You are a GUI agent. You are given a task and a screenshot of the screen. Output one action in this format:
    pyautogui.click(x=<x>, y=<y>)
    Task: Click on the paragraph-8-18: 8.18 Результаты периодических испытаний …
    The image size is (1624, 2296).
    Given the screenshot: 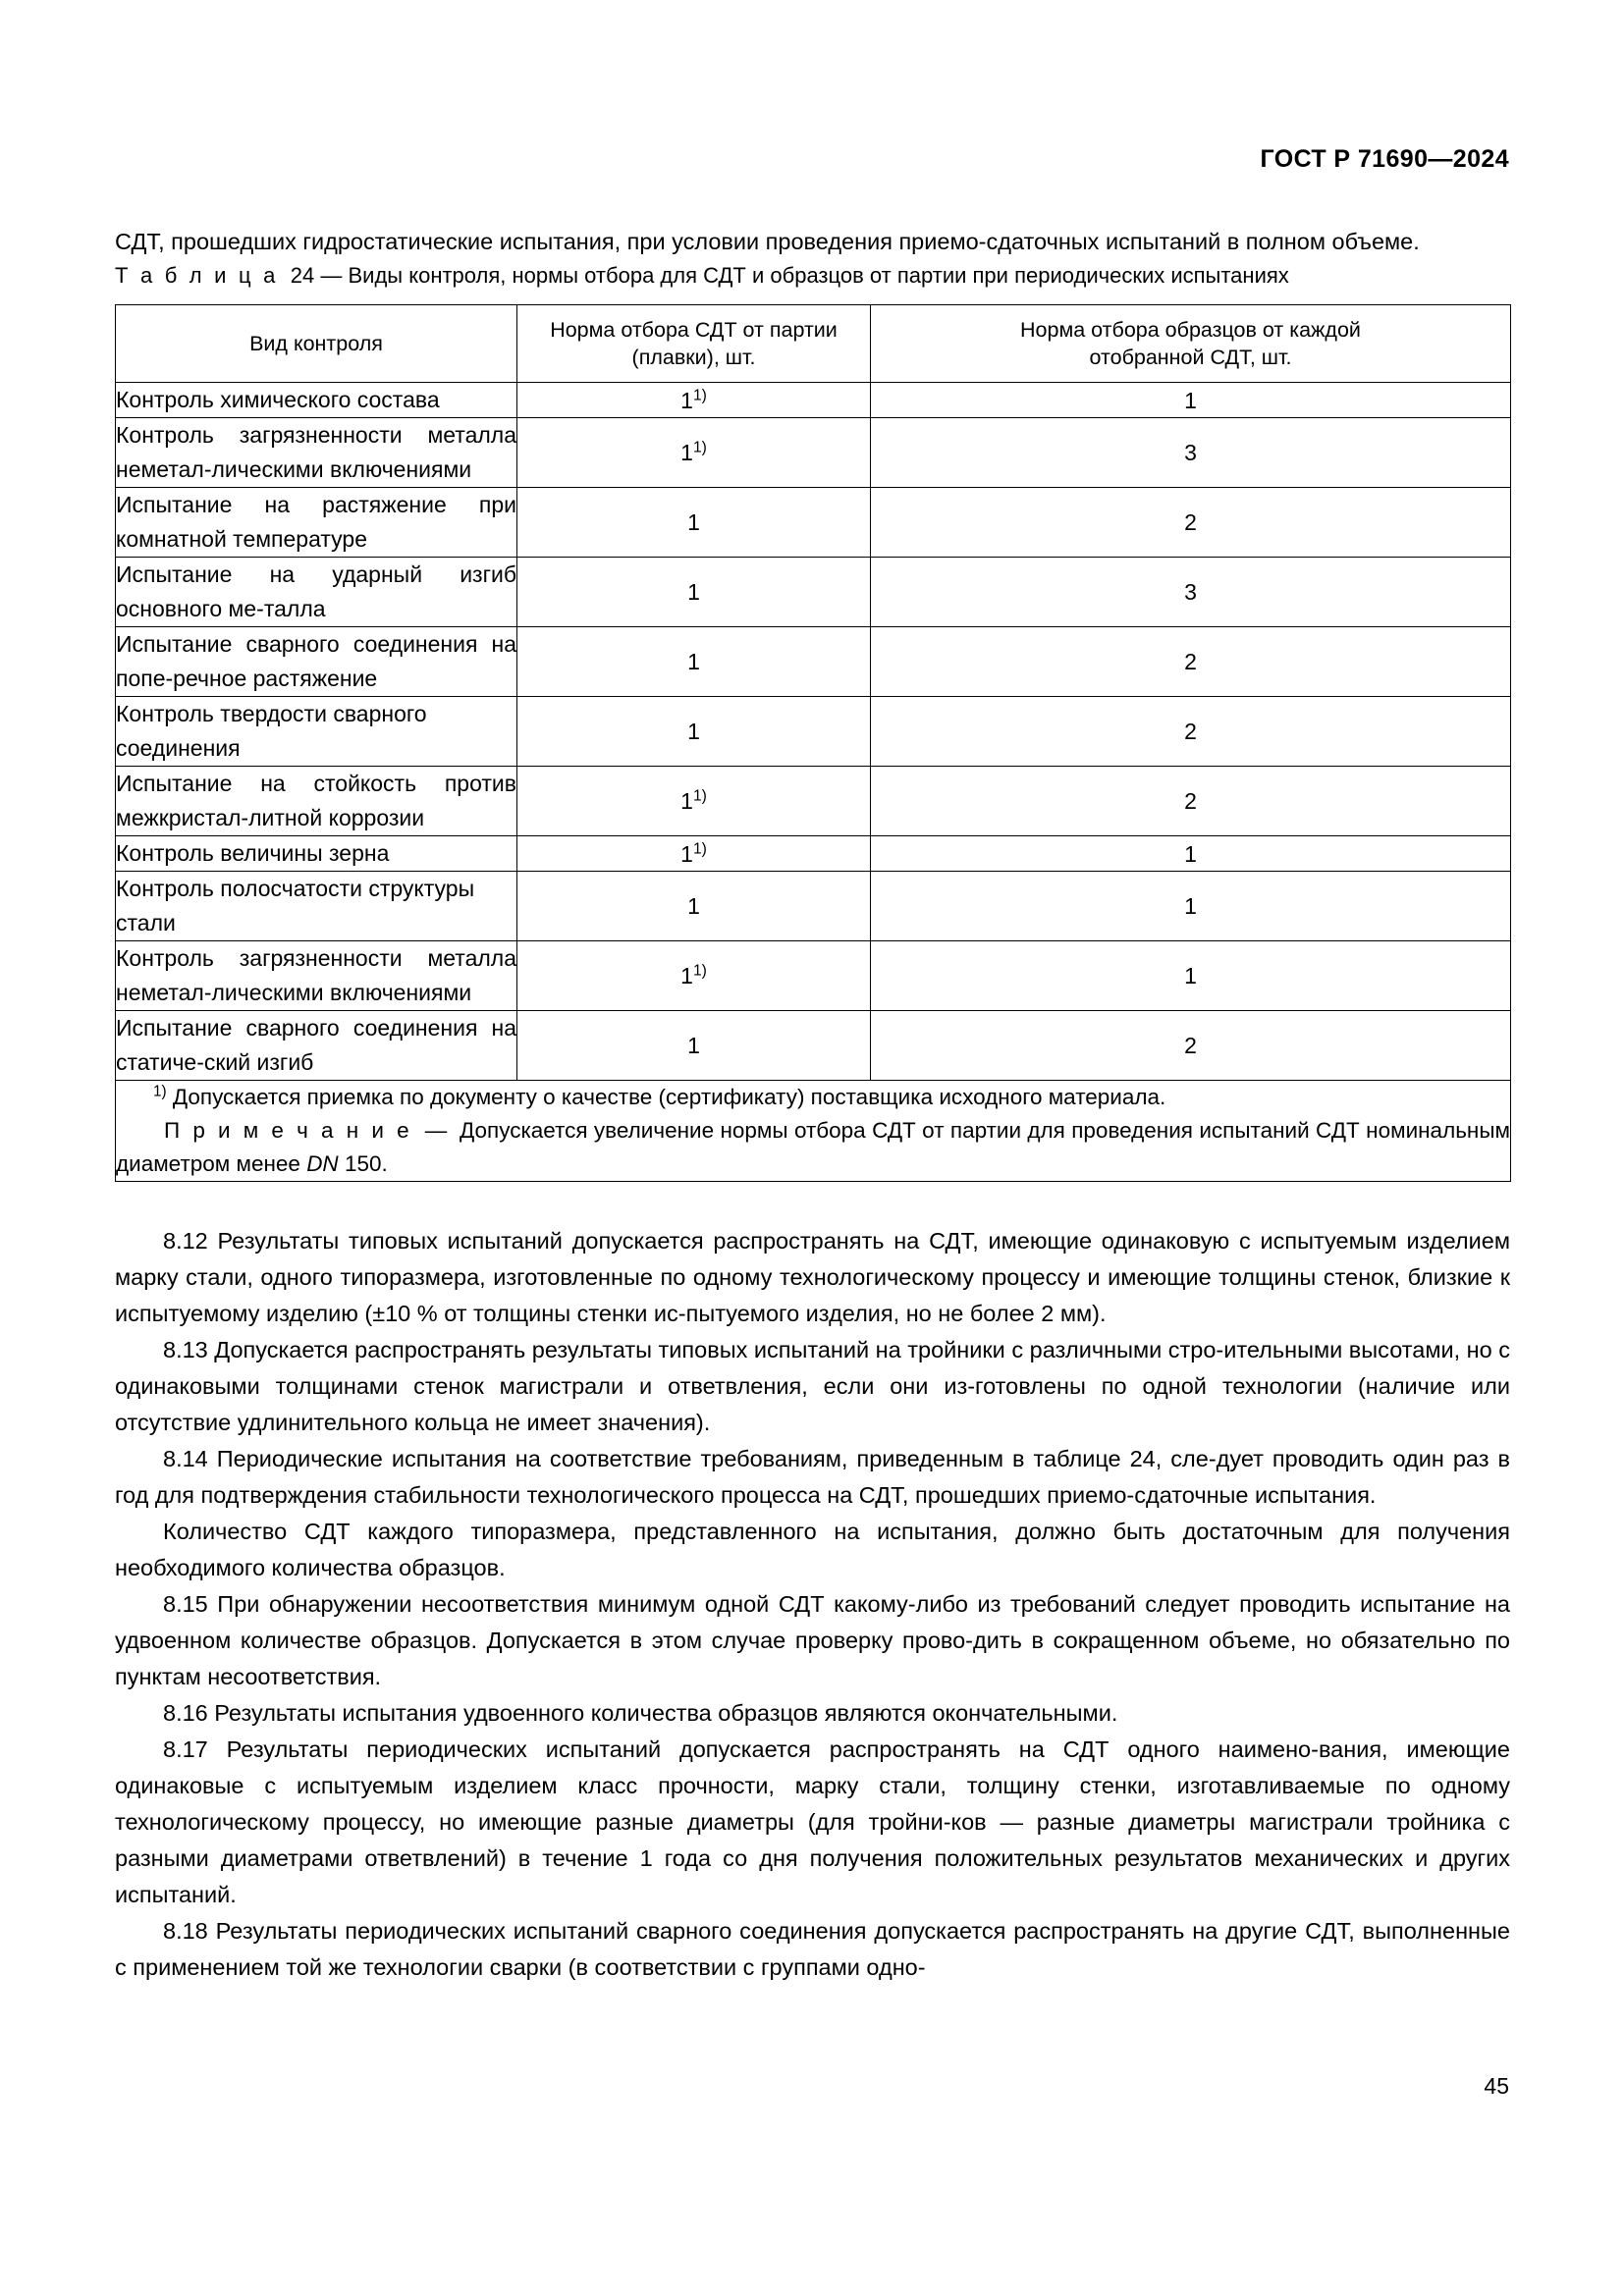 What is the action you would take?
    pyautogui.click(x=812, y=1949)
    